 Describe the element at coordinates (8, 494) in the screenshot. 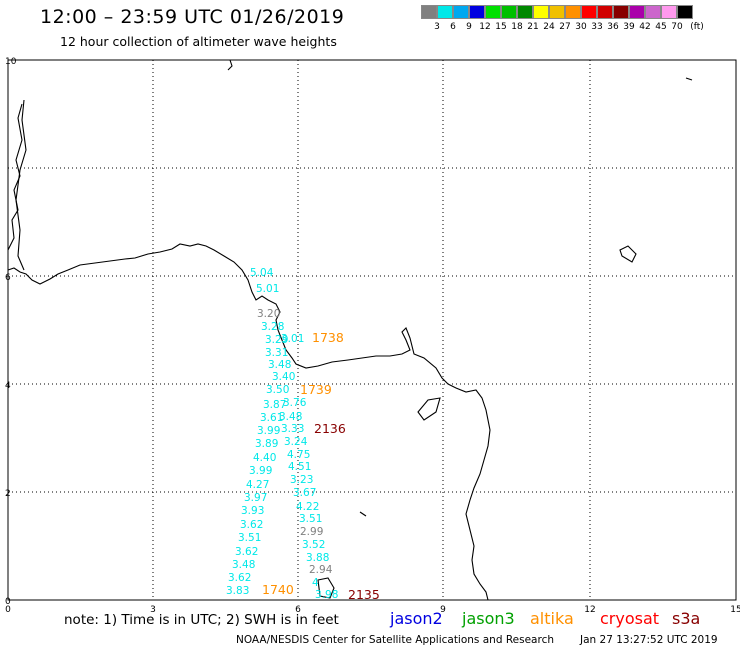

I see `y-tick-label: 2` at that location.